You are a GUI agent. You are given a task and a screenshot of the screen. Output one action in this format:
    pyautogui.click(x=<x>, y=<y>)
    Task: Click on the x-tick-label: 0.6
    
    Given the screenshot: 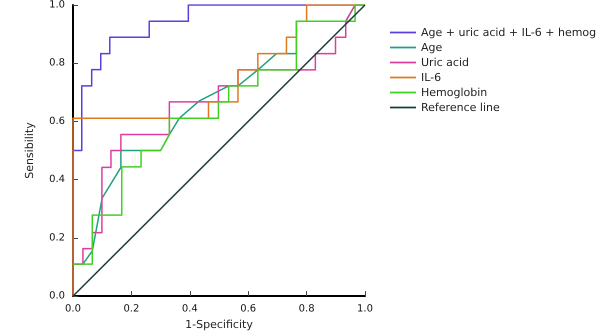 What is the action you would take?
    pyautogui.click(x=248, y=309)
    